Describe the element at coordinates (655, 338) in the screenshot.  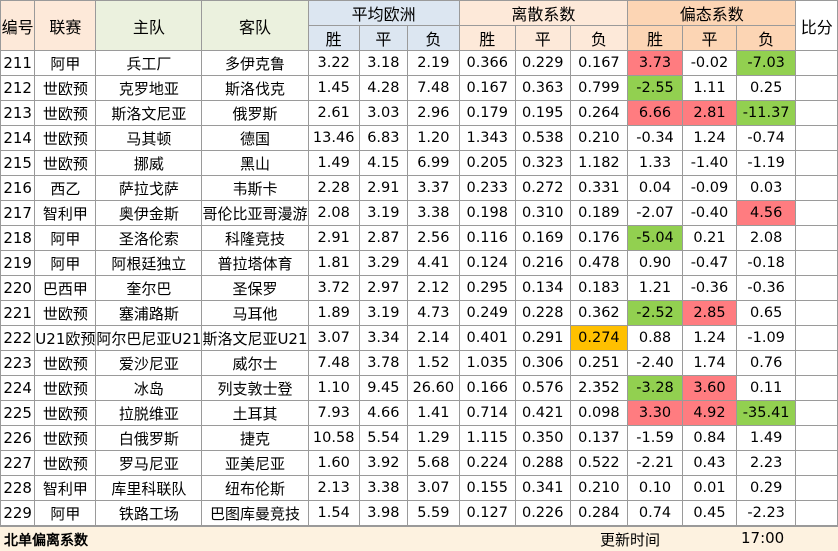
I see `cell-bias-win: 0.88` at that location.